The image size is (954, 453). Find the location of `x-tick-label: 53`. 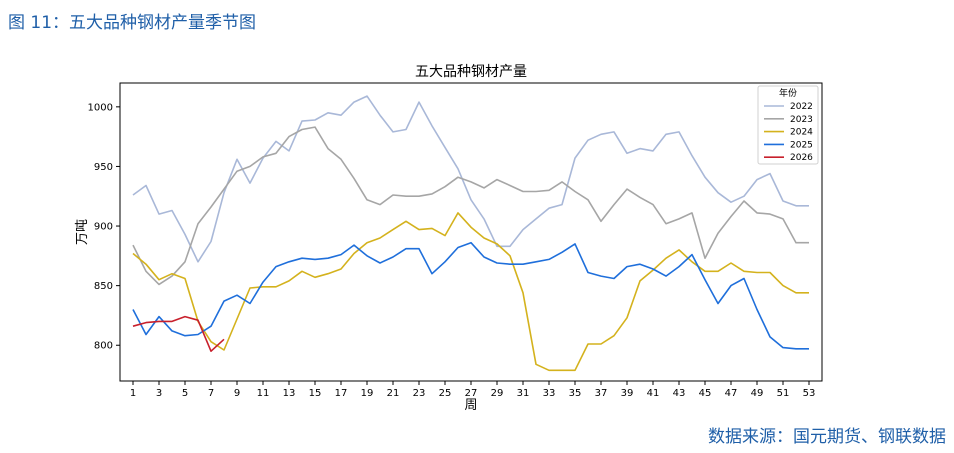

x-tick-label: 53 is located at coordinates (809, 393).